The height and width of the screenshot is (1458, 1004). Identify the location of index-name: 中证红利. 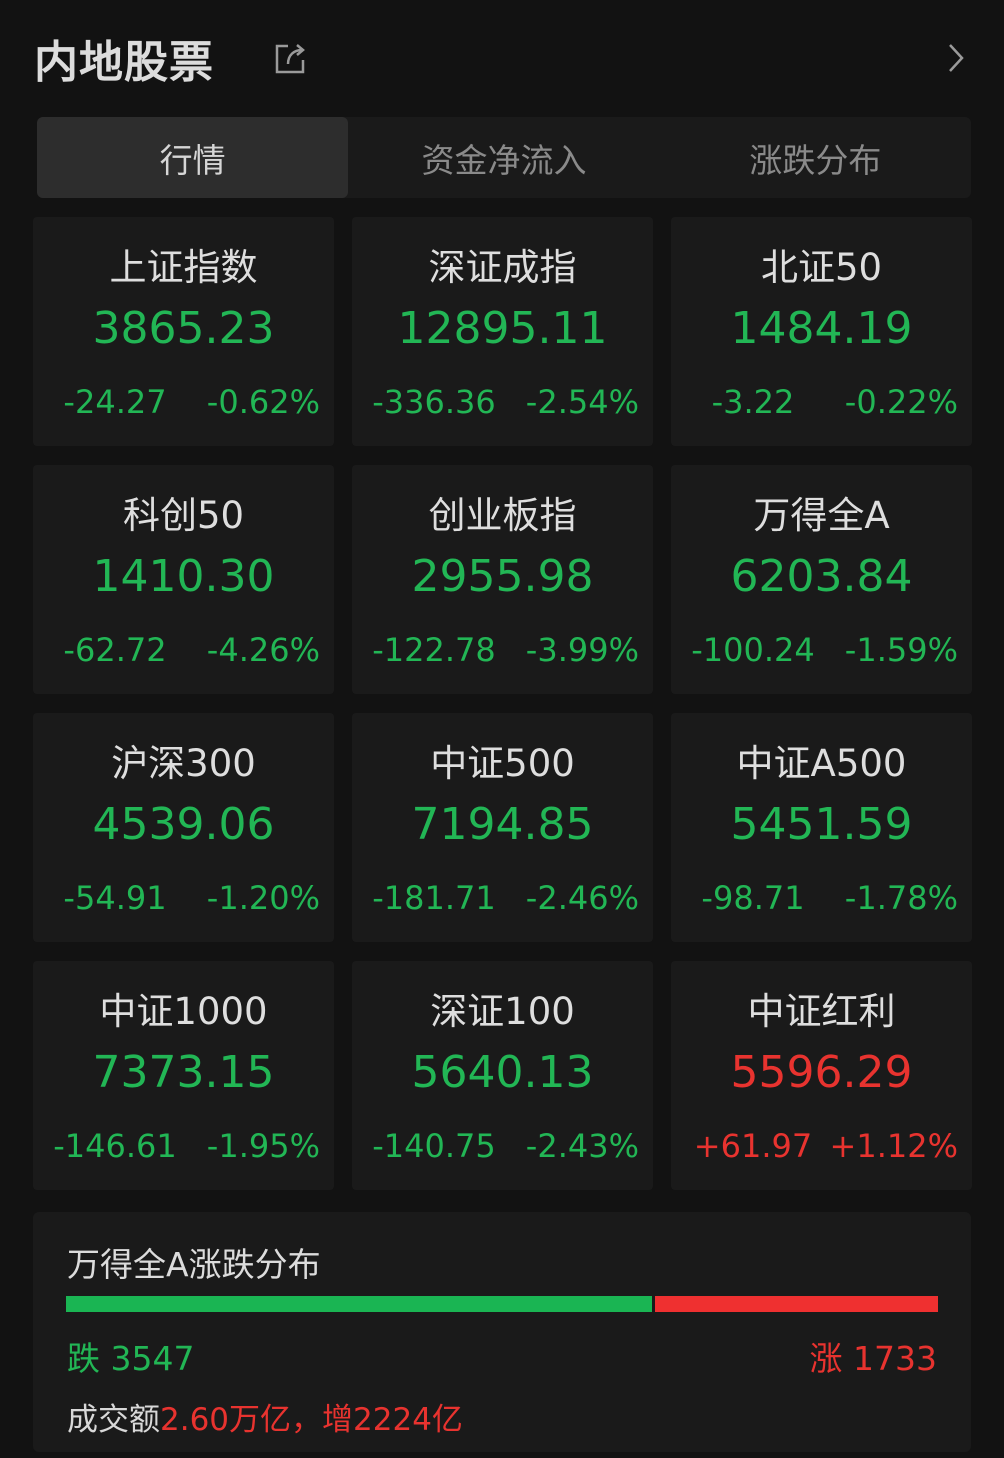
(821, 1011).